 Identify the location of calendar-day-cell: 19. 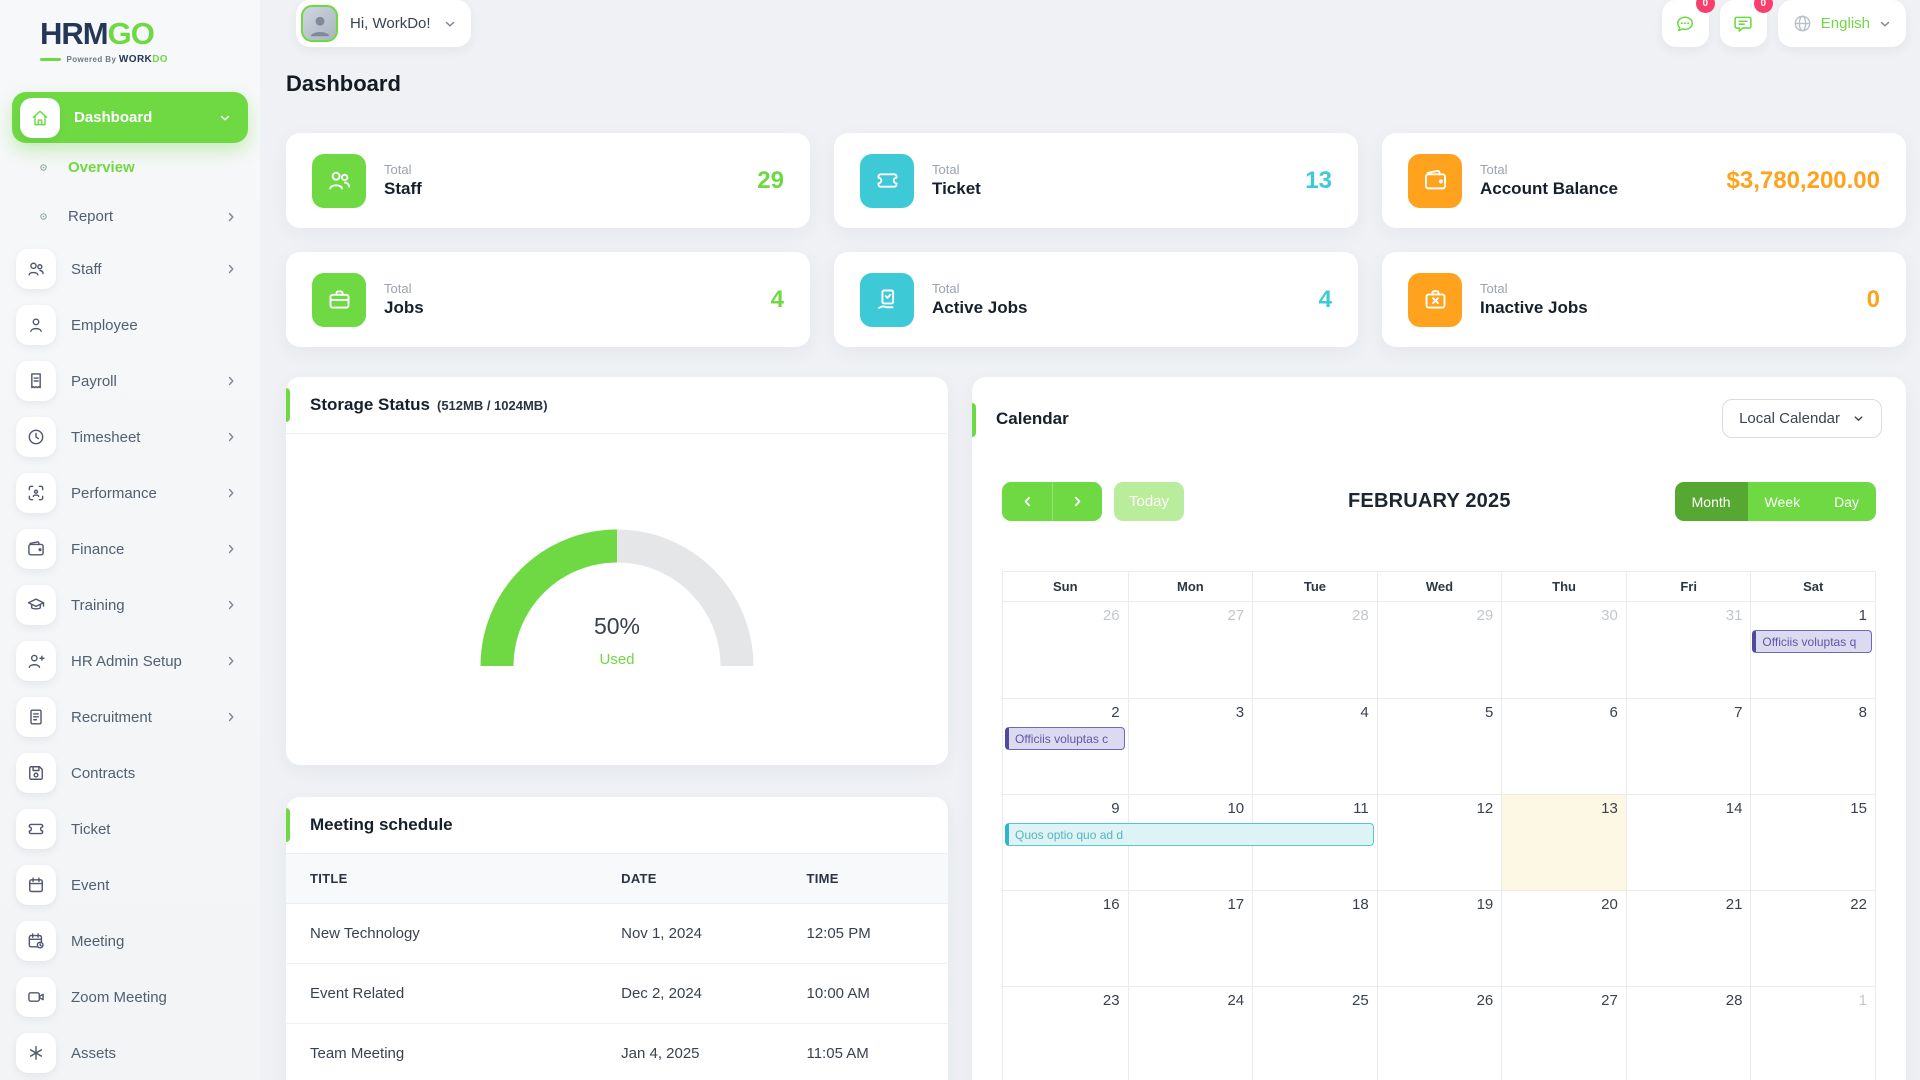
(1439, 938).